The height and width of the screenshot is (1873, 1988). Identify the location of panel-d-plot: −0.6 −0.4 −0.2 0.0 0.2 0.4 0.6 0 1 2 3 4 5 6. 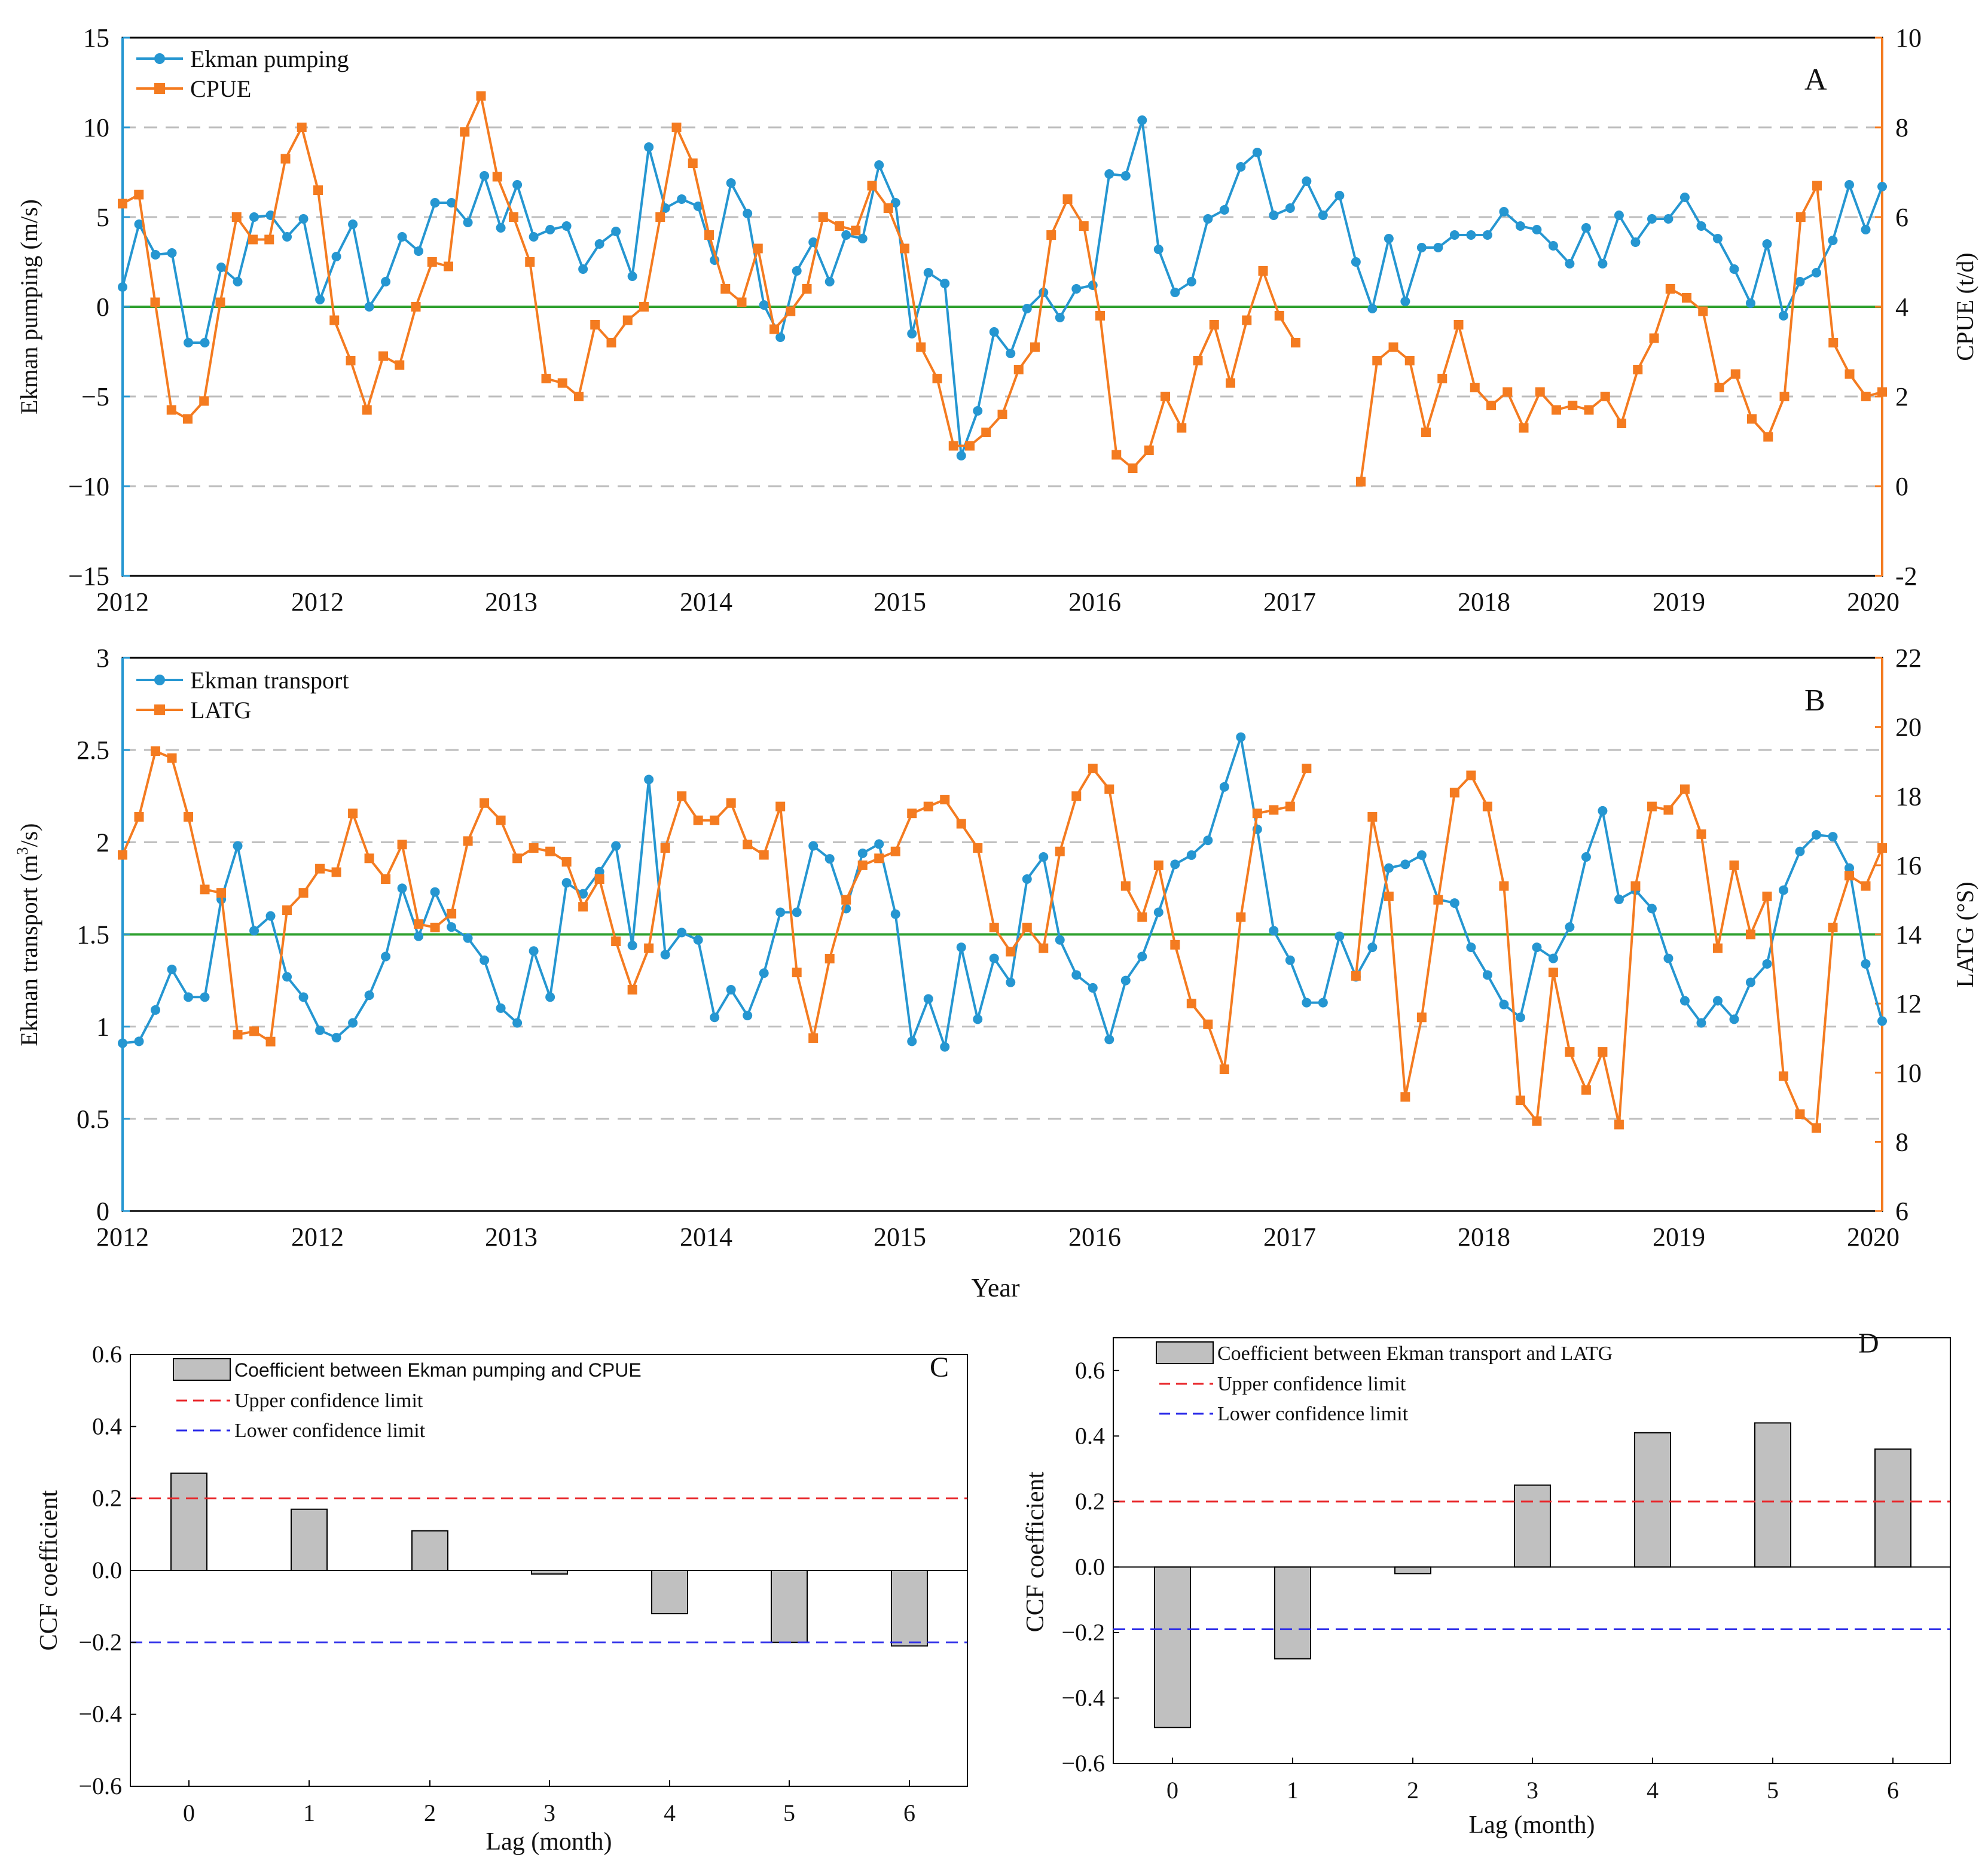
(1505, 1580).